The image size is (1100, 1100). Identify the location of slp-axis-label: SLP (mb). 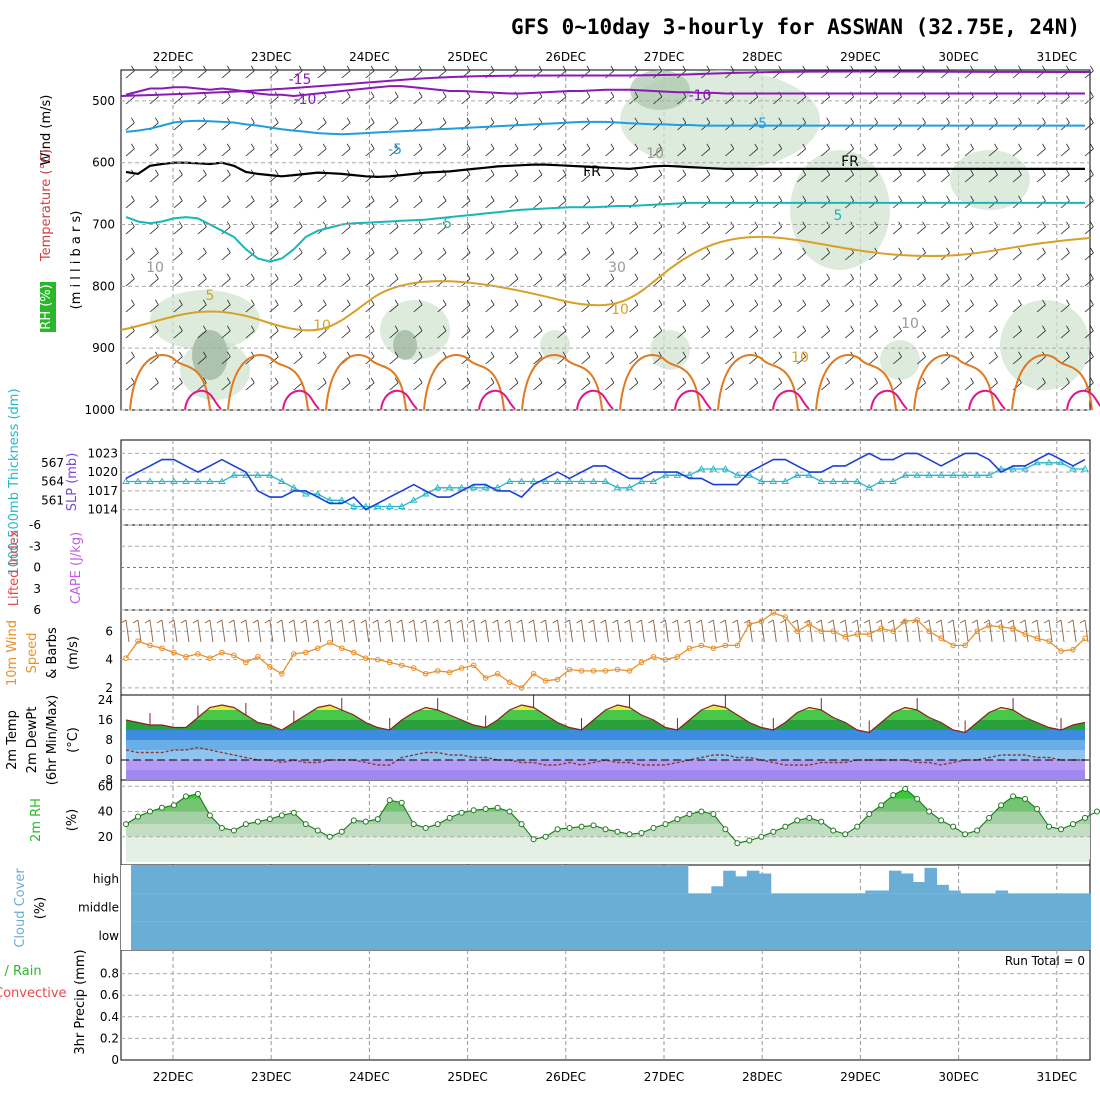
(72, 482).